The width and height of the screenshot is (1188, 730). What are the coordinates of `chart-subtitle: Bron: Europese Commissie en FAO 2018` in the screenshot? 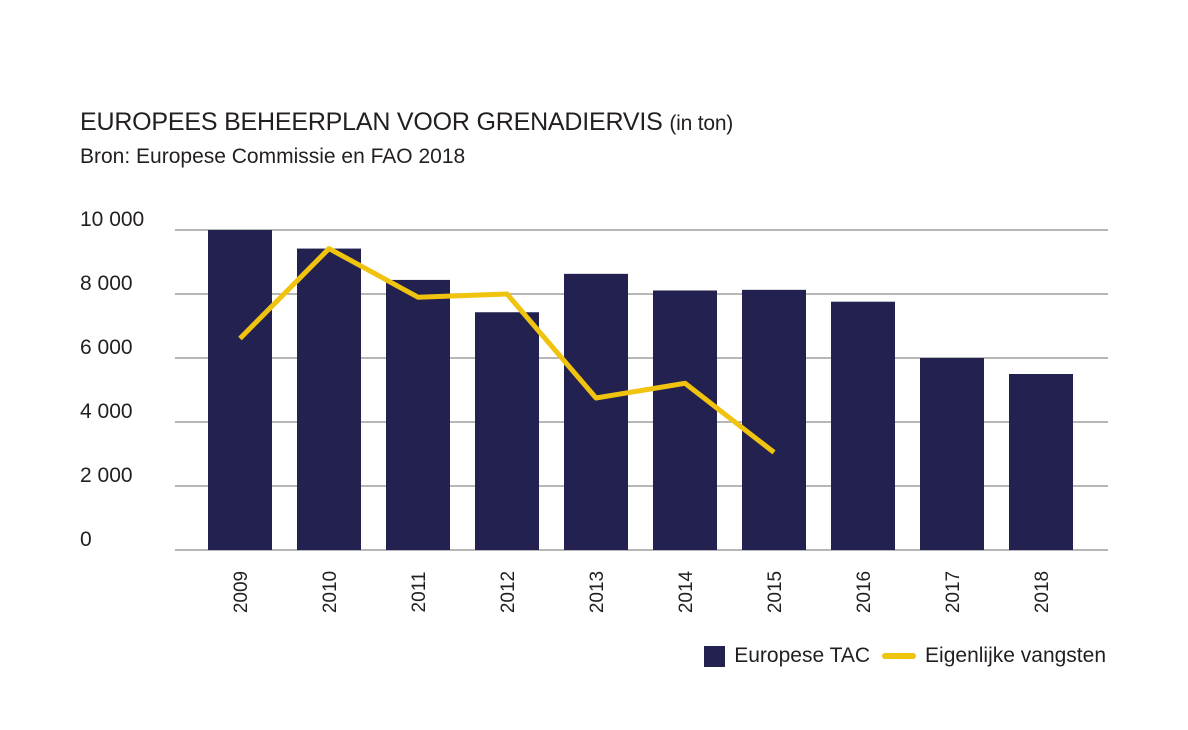 It's located at (273, 156).